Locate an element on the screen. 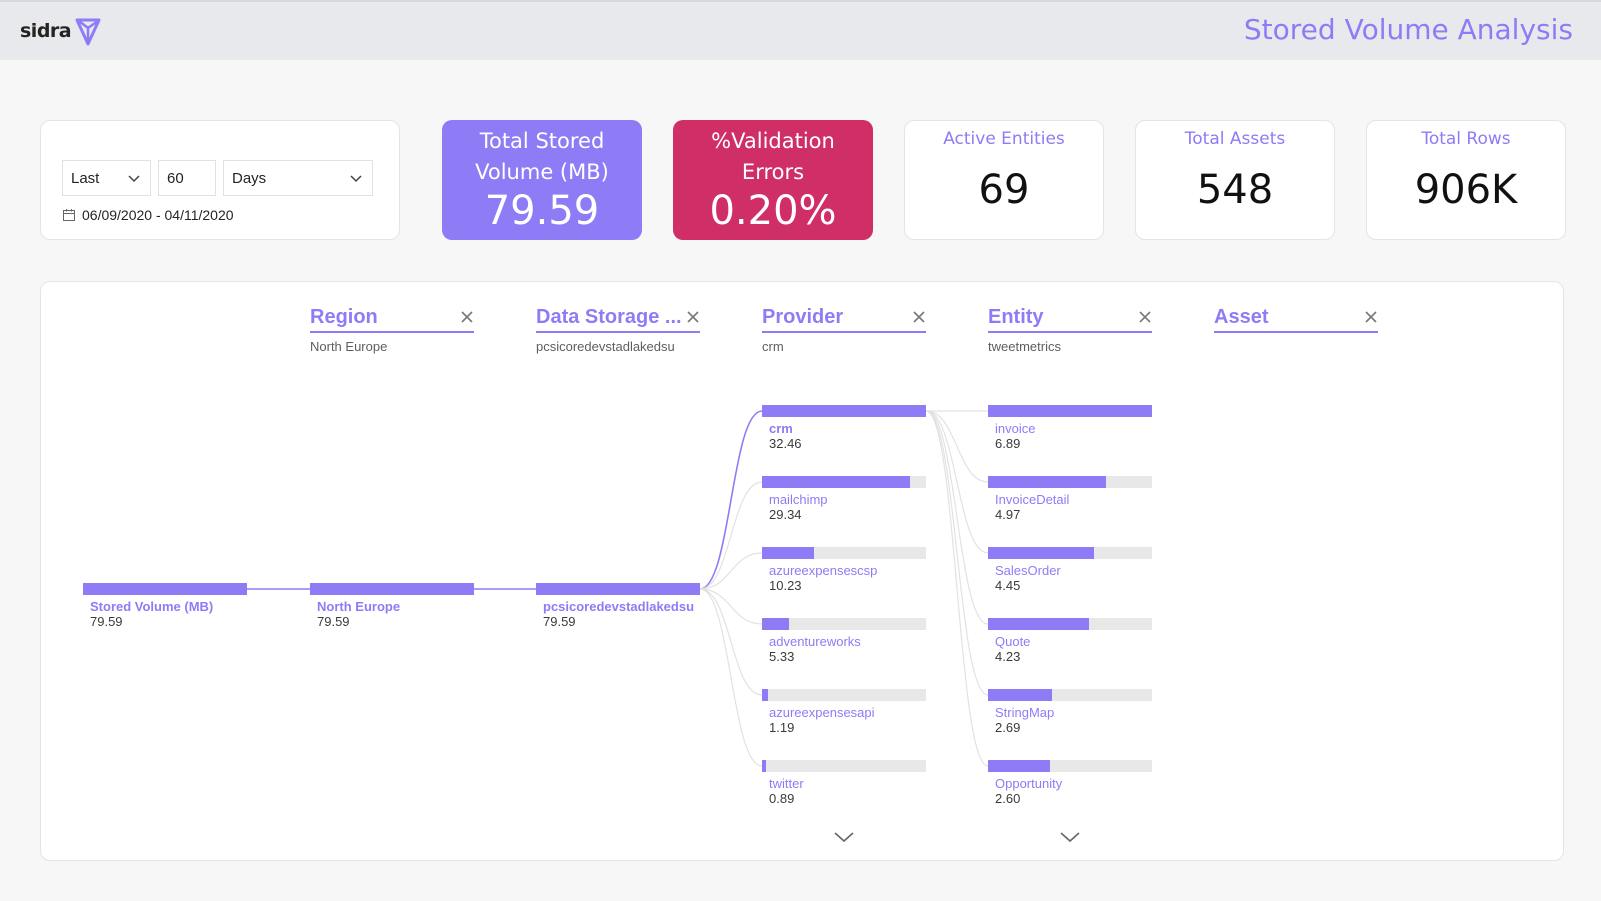 The width and height of the screenshot is (1601, 901). sidra-logo: sidra is located at coordinates (60, 31).